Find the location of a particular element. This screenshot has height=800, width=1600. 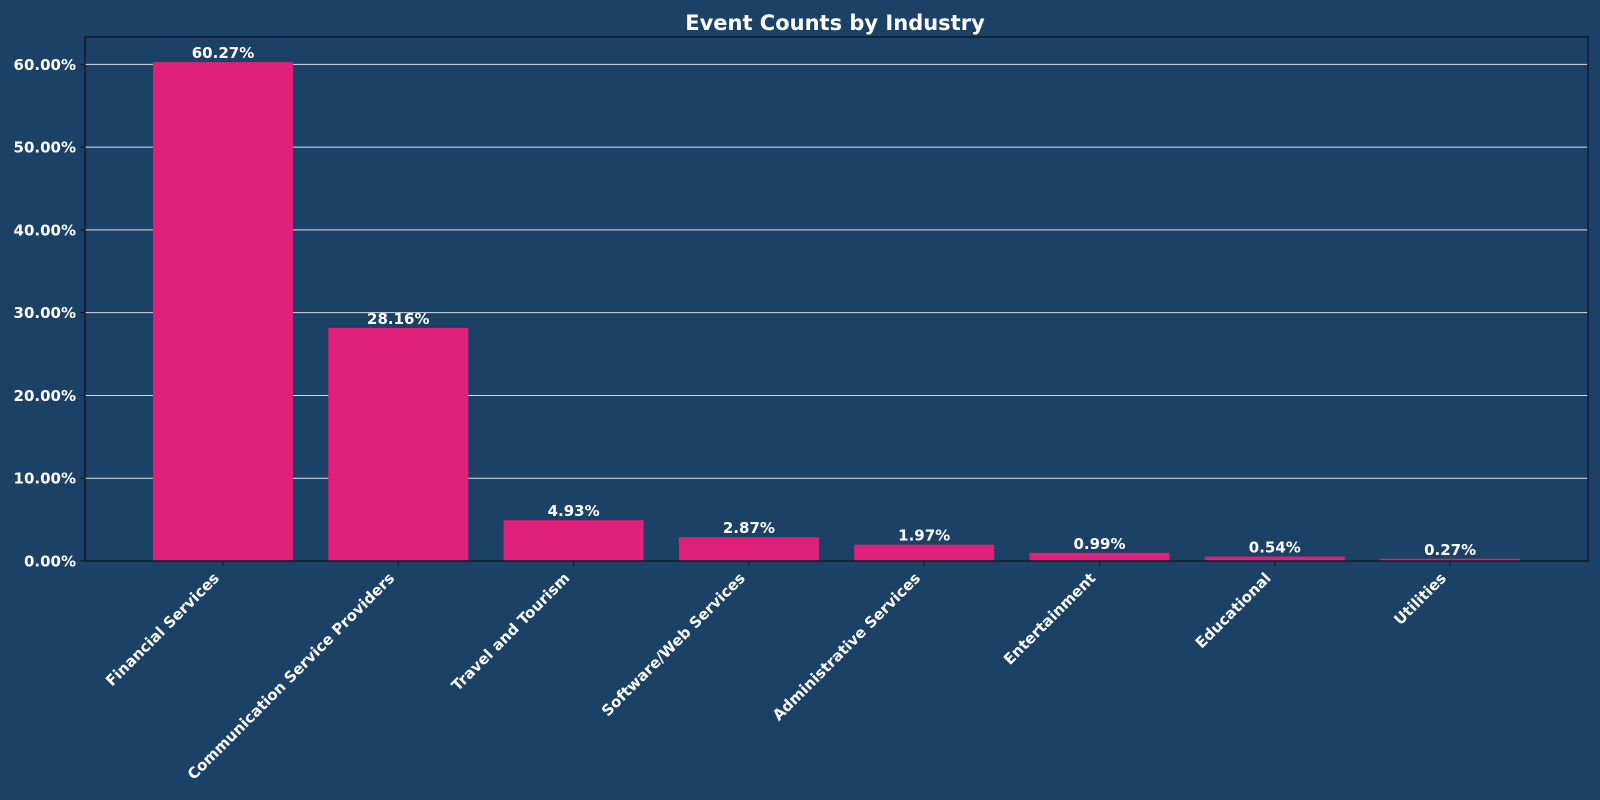

x-tick-label: Financial Services is located at coordinates (162, 629).